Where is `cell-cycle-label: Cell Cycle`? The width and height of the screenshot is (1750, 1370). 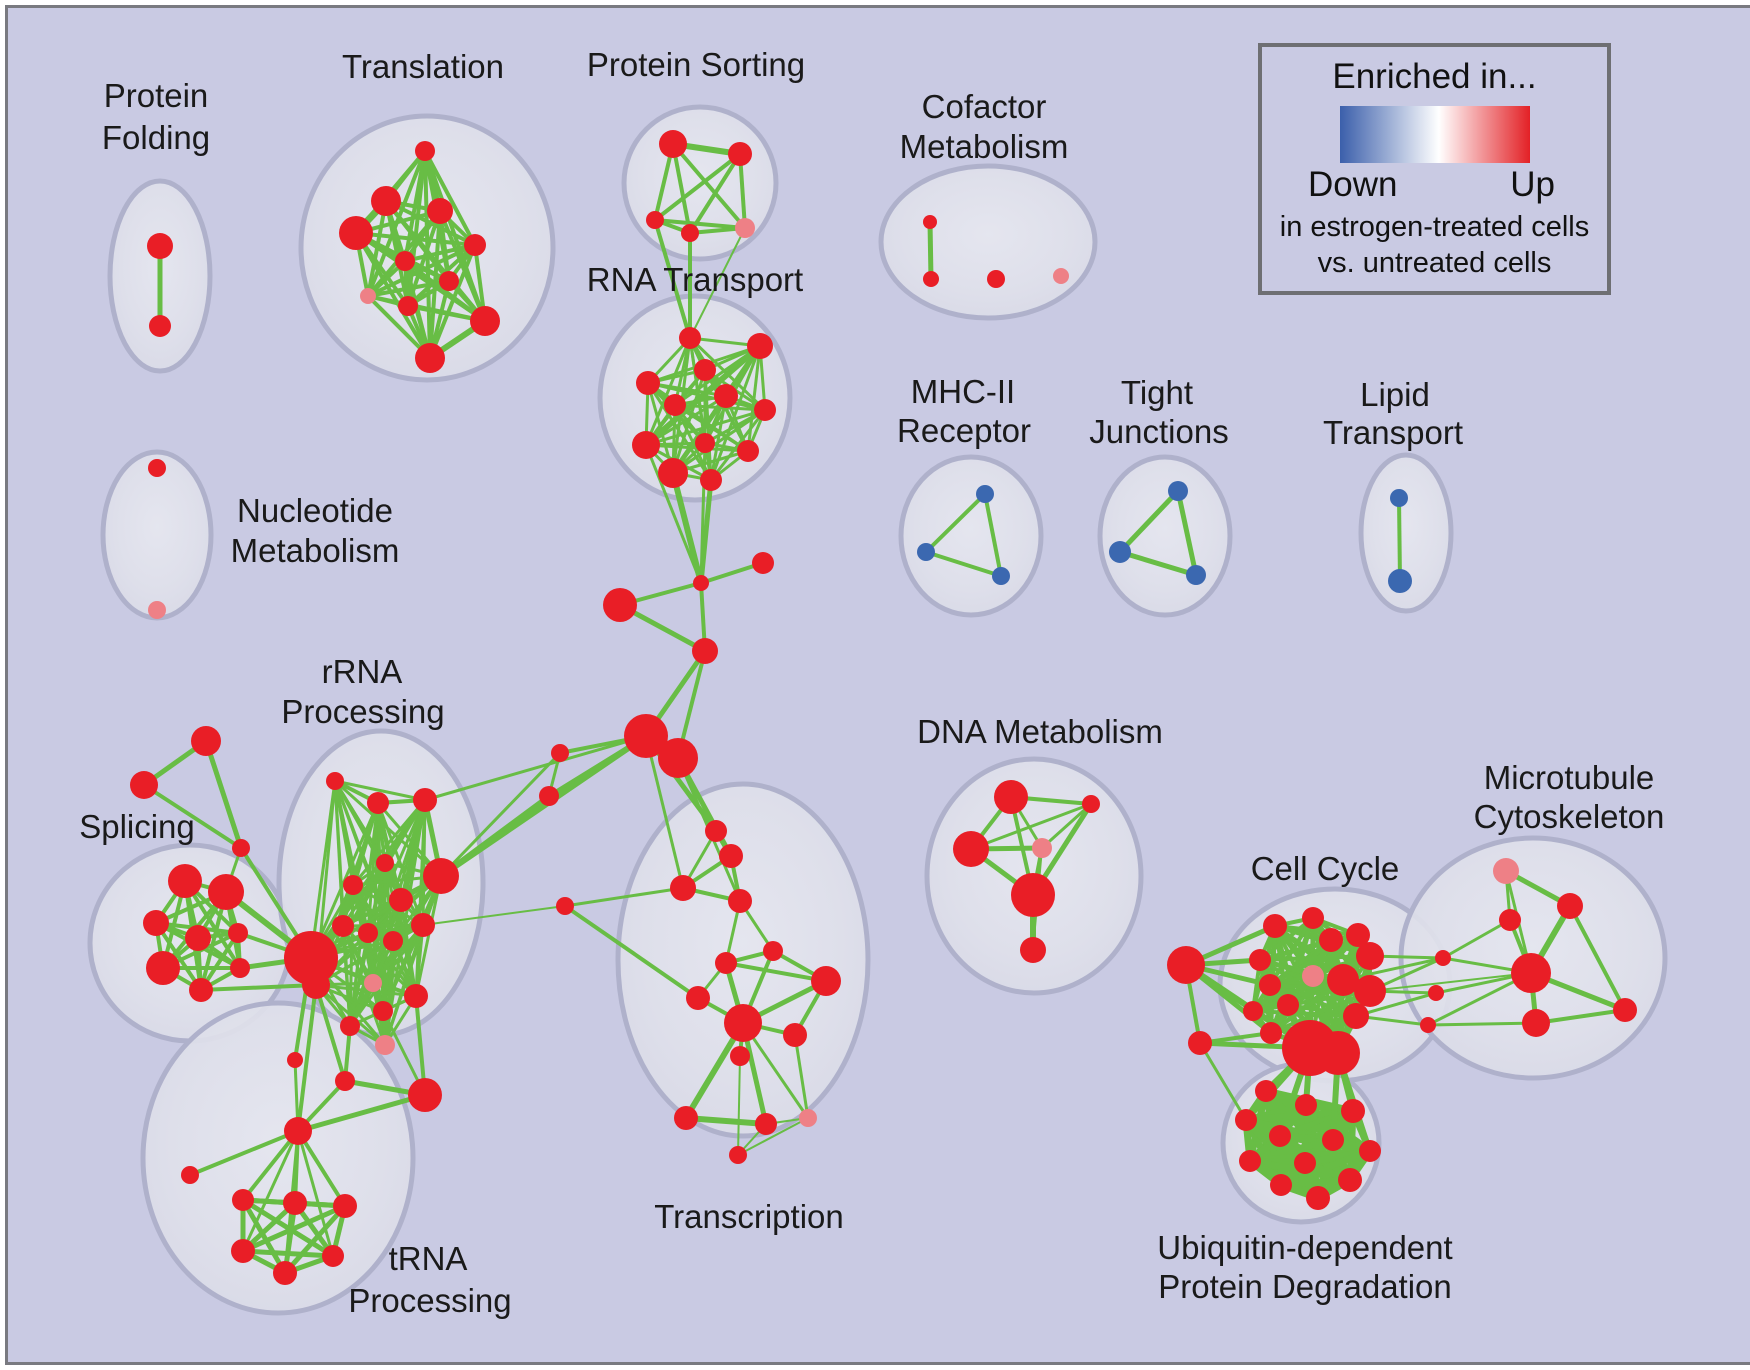 cell-cycle-label: Cell Cycle is located at coordinates (1325, 868).